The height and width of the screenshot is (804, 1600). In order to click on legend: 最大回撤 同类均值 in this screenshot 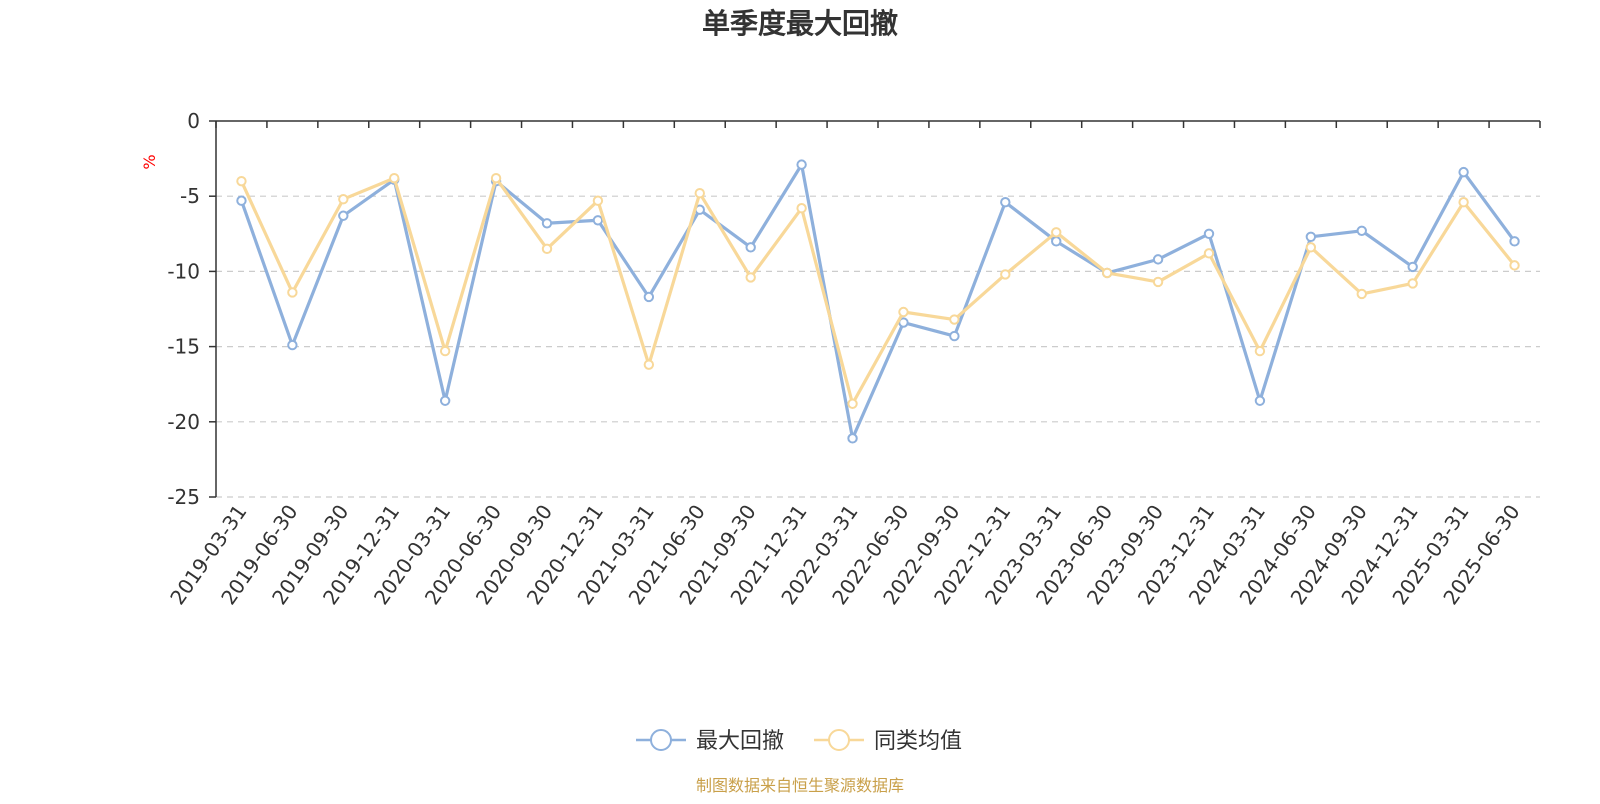, I will do `click(799, 741)`.